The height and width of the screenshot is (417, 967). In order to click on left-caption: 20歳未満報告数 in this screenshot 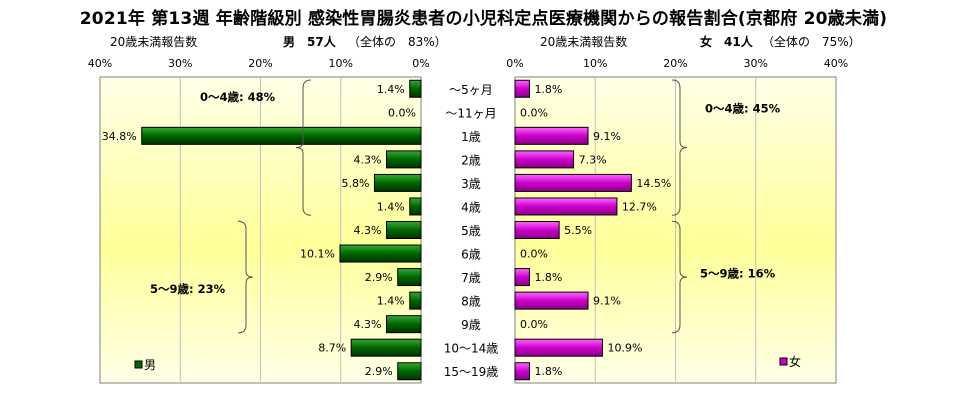, I will do `click(154, 42)`.